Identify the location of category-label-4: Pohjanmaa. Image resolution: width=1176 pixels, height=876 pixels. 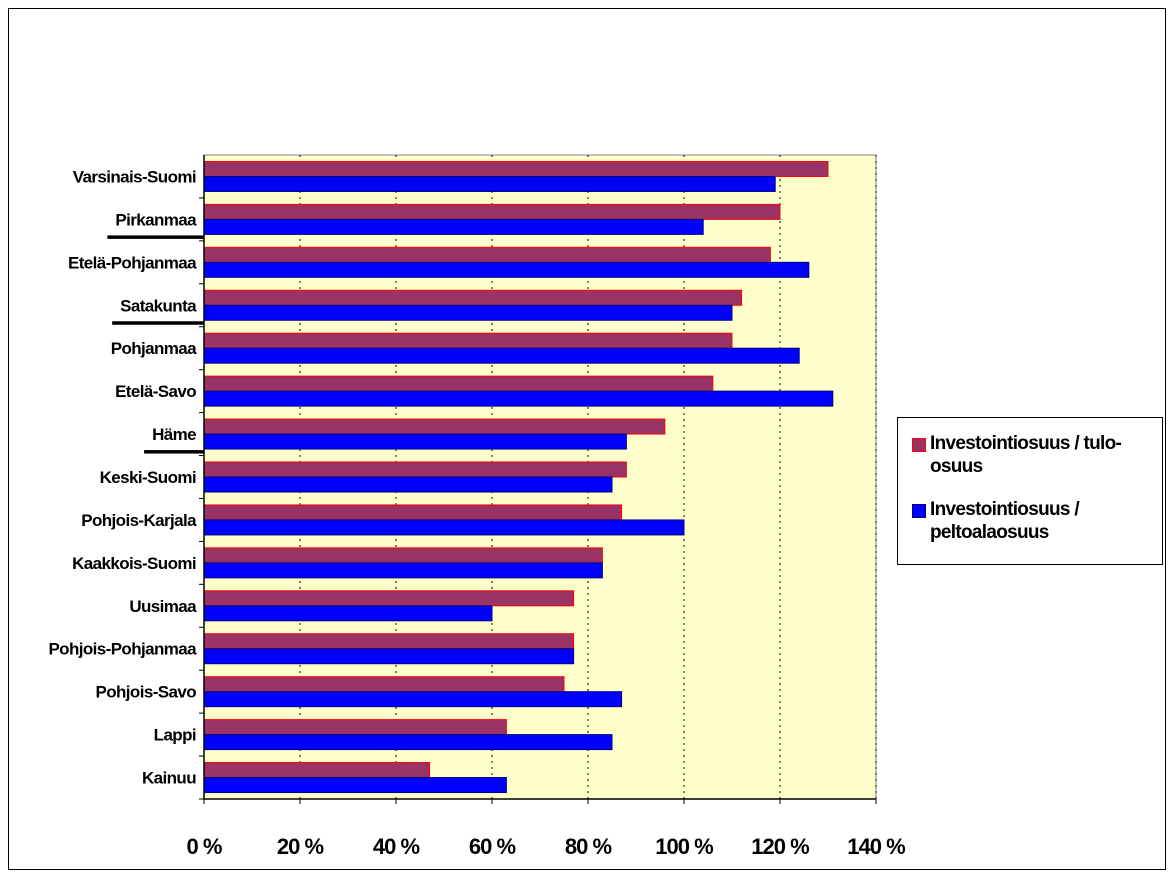
(154, 348).